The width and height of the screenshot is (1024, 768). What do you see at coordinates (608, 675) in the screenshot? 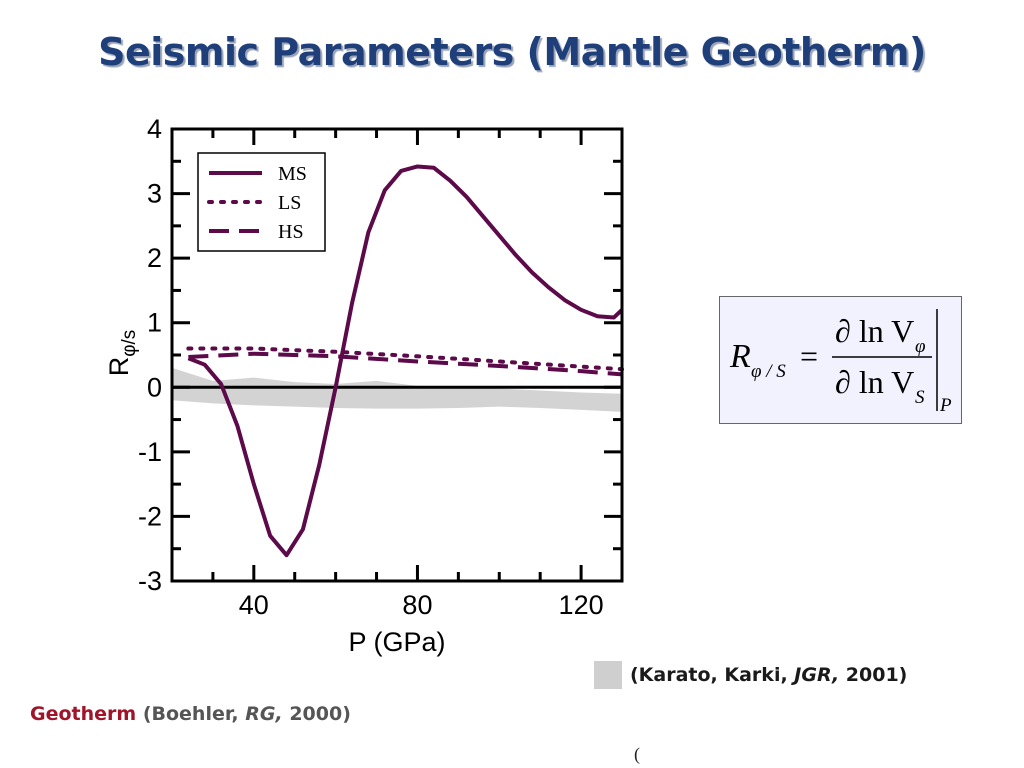
I see `band-legend-swatch` at bounding box center [608, 675].